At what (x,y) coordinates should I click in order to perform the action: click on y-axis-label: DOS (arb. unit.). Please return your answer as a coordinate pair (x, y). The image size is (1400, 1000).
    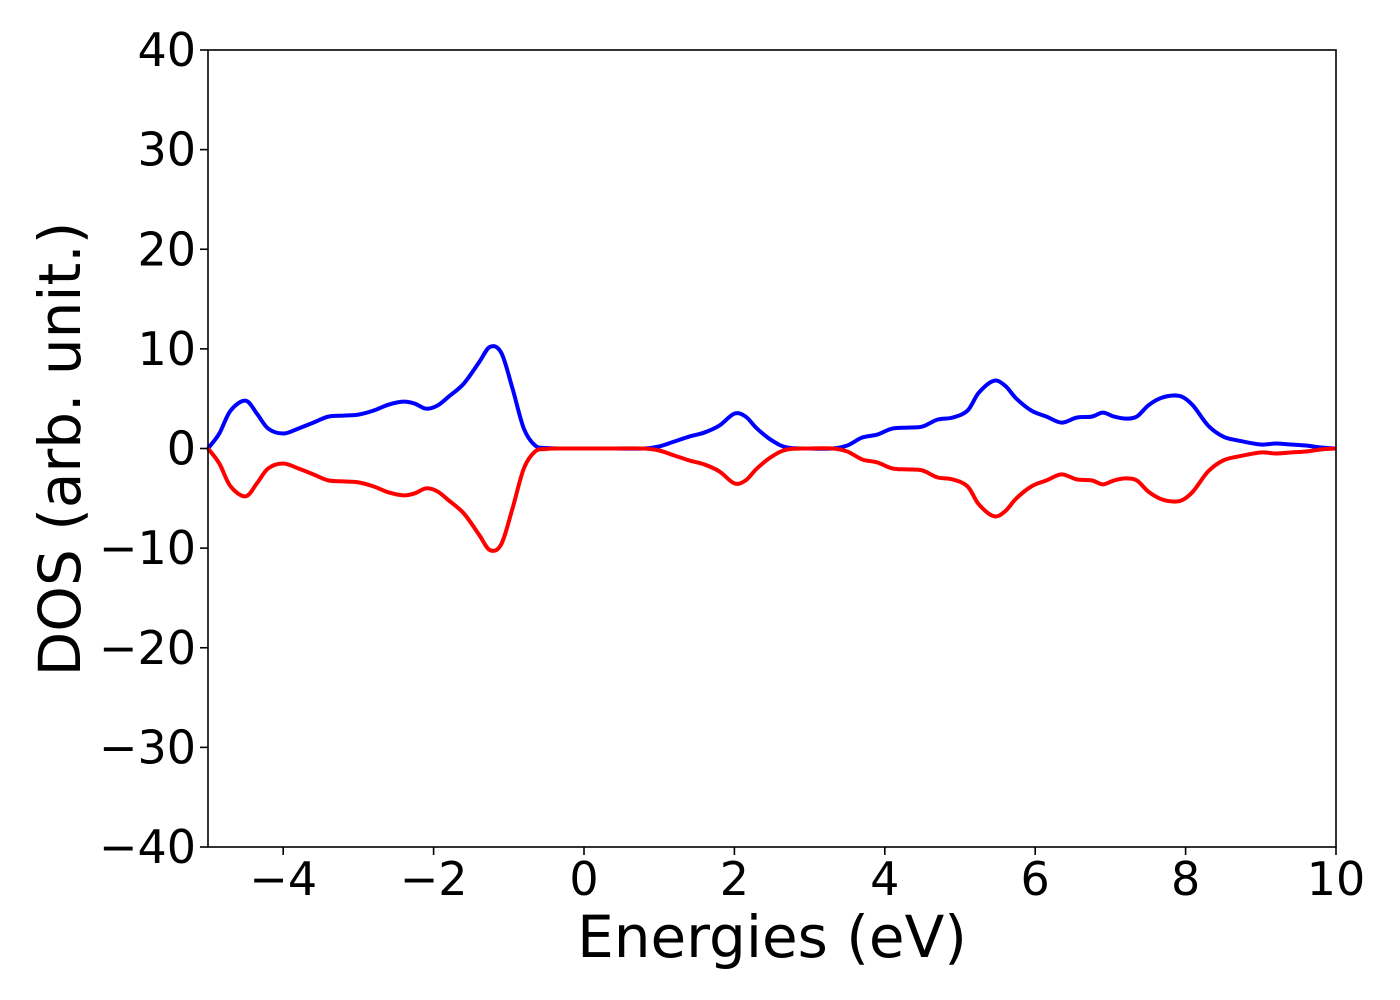
    Looking at the image, I should click on (60, 449).